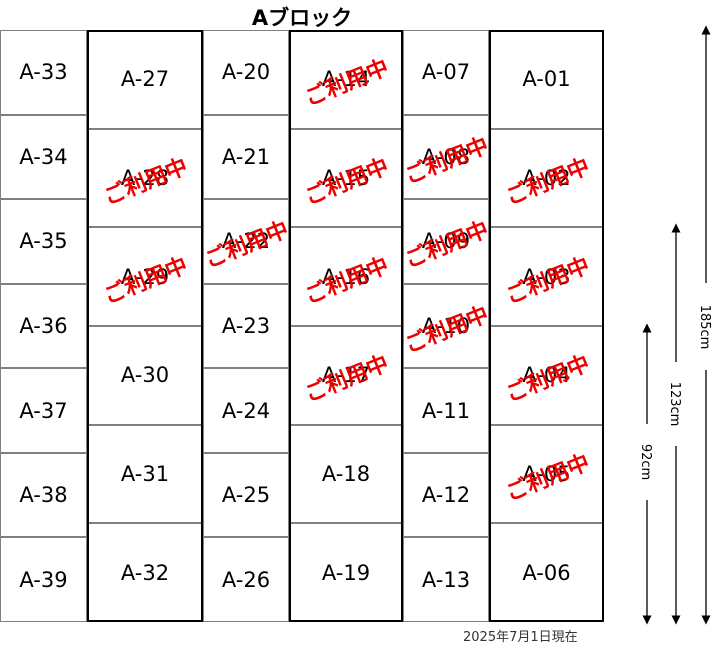 This screenshot has width=720, height=651. Describe the element at coordinates (43, 72) in the screenshot. I see `locker-a-33: A-33` at that location.